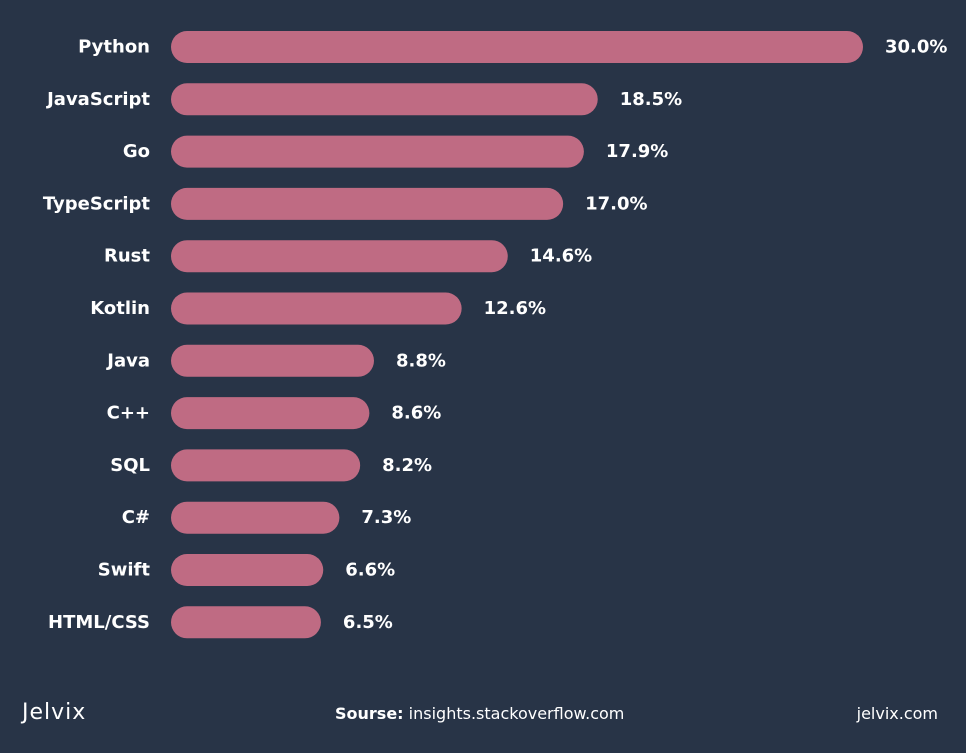  Describe the element at coordinates (561, 256) in the screenshot. I see `value-label: 14.6%` at that location.